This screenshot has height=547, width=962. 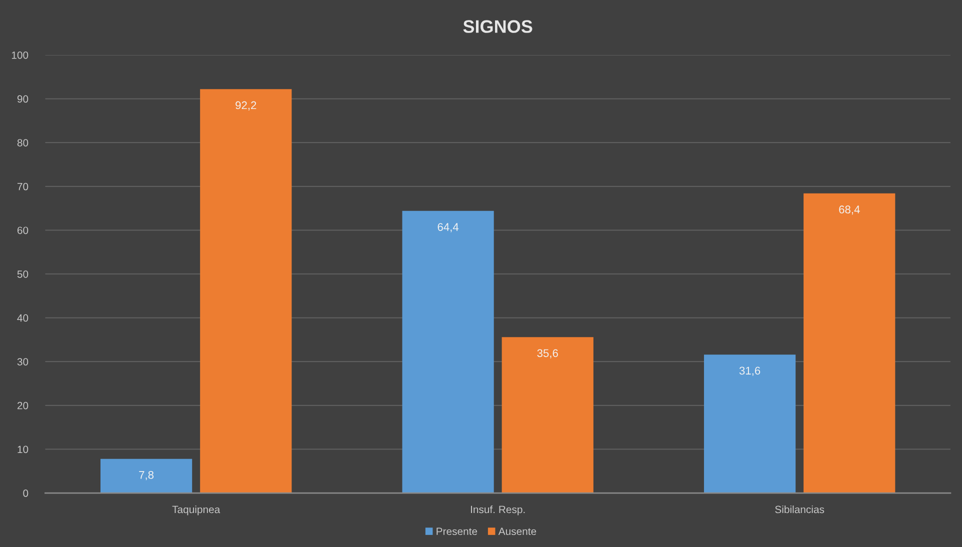 What do you see at coordinates (498, 511) in the screenshot?
I see `x-tick-label: Insuf. Resp.` at bounding box center [498, 511].